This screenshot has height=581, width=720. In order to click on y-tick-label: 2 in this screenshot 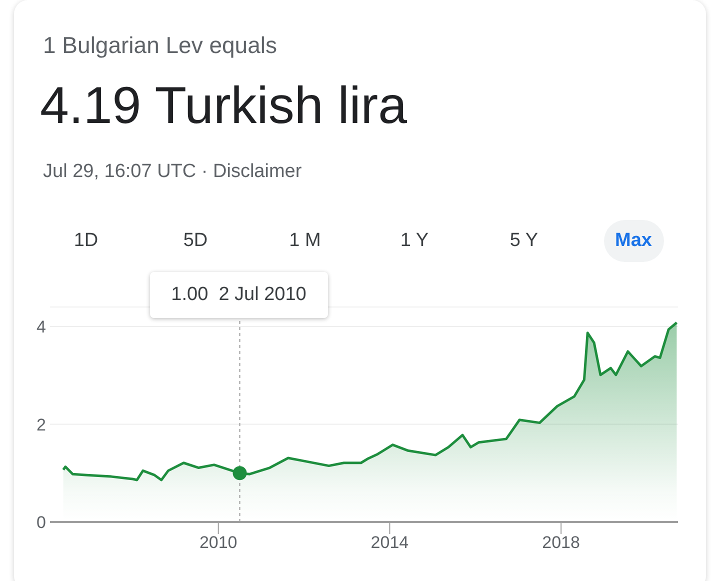, I will do `click(41, 424)`.